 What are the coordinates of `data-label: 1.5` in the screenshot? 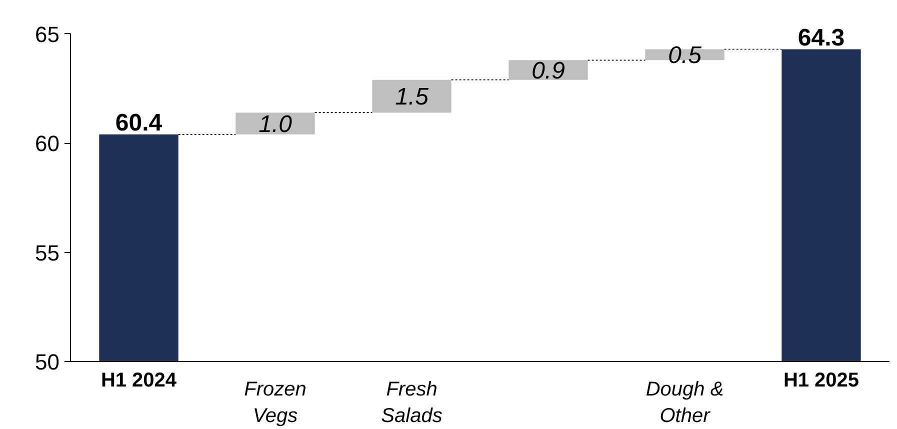 It's located at (412, 97).